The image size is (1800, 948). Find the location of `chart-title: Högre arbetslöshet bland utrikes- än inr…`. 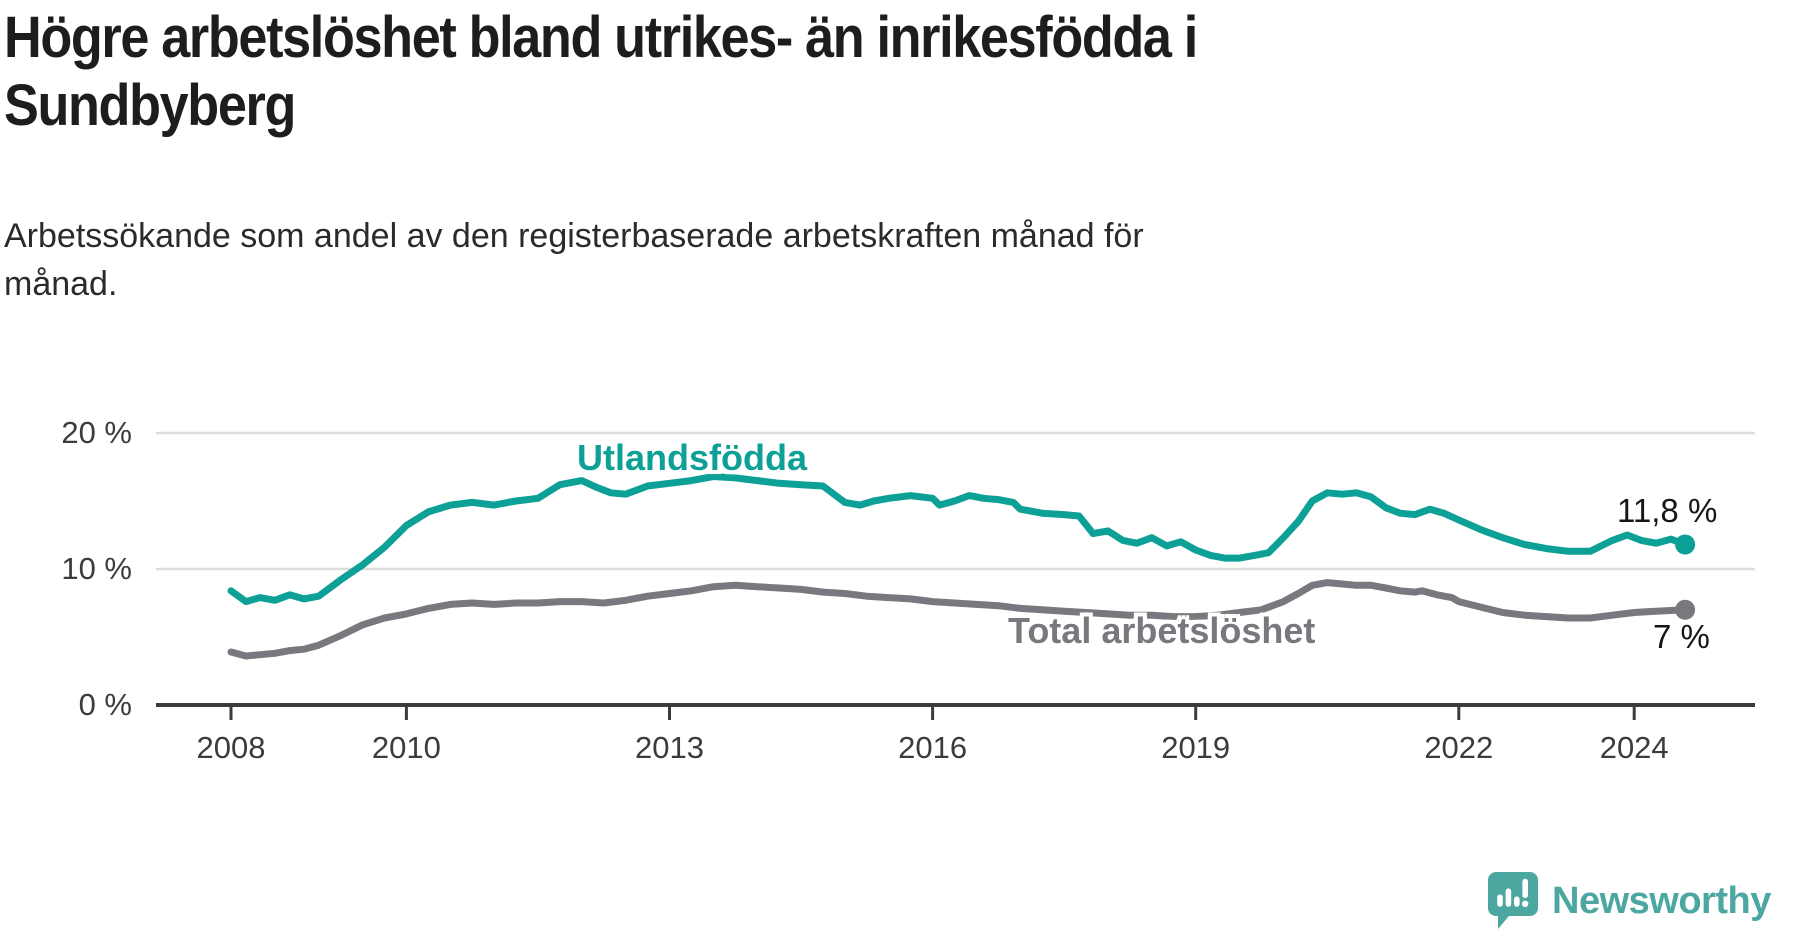

chart-title: Högre arbetslöshet bland utrikes- än inr… is located at coordinates (796, 72).